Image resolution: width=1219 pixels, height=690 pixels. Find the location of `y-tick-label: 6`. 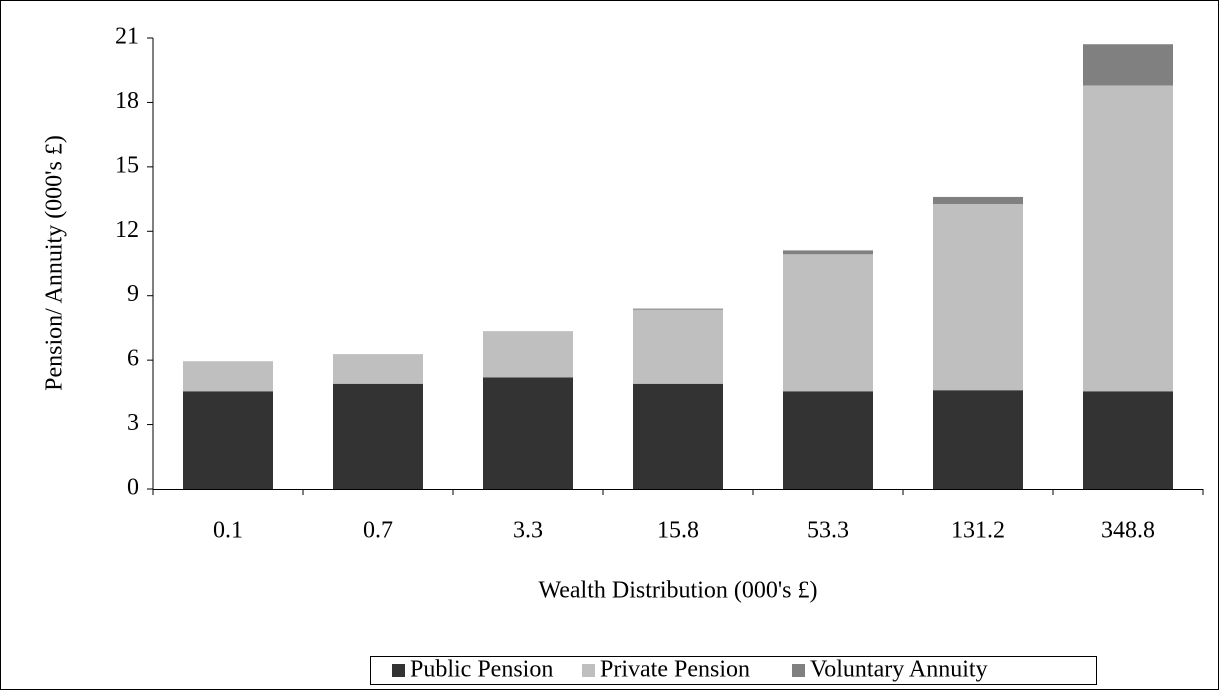

y-tick-label: 6 is located at coordinates (133, 359).